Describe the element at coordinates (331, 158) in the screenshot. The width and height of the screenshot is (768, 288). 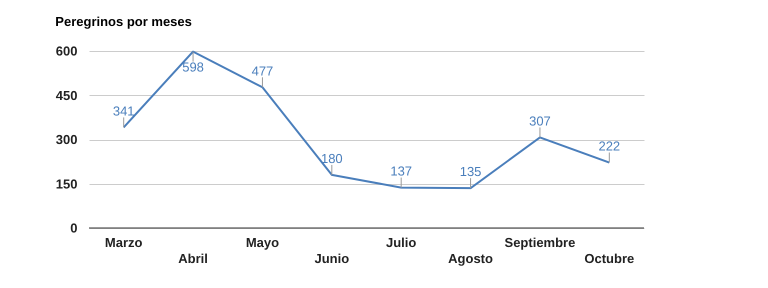
I see `data-label: 180` at that location.